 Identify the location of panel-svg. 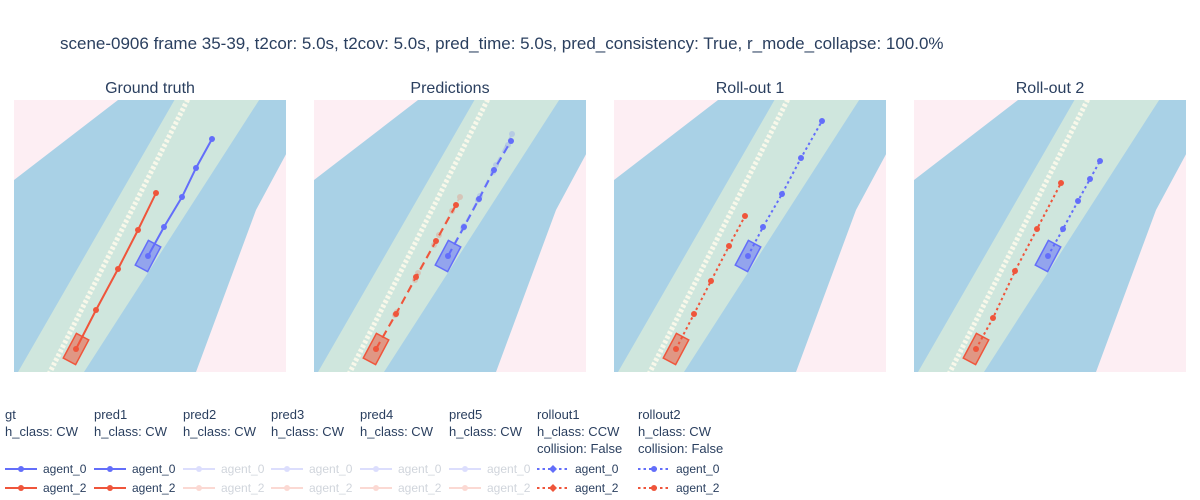
(450, 236).